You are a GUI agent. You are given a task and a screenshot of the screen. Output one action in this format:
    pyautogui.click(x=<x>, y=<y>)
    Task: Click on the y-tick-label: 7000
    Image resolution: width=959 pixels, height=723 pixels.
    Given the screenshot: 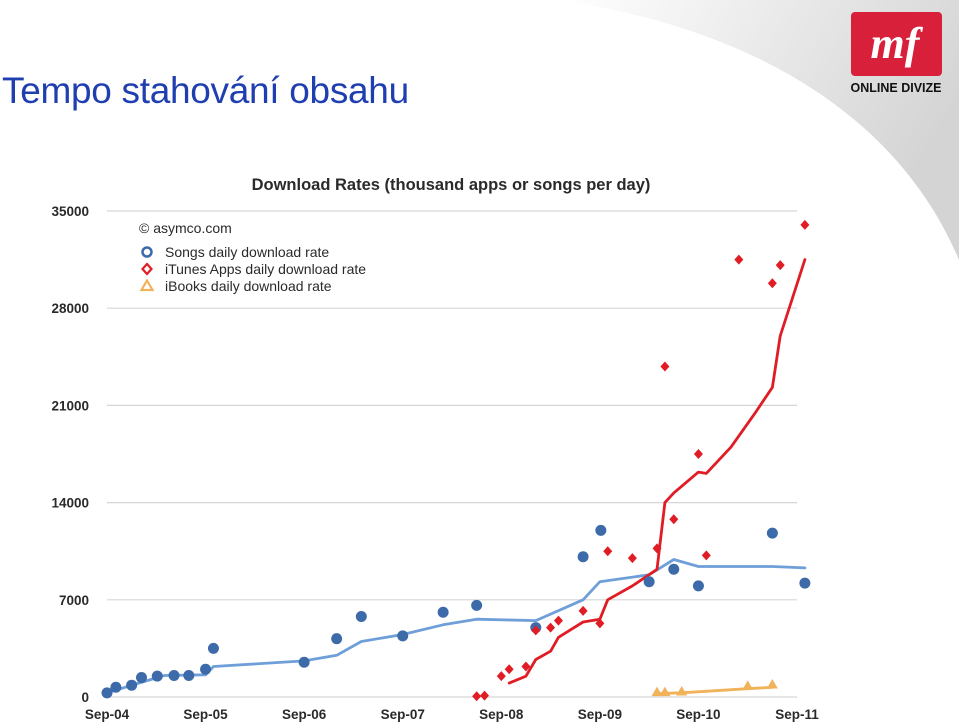 What is the action you would take?
    pyautogui.click(x=74, y=600)
    